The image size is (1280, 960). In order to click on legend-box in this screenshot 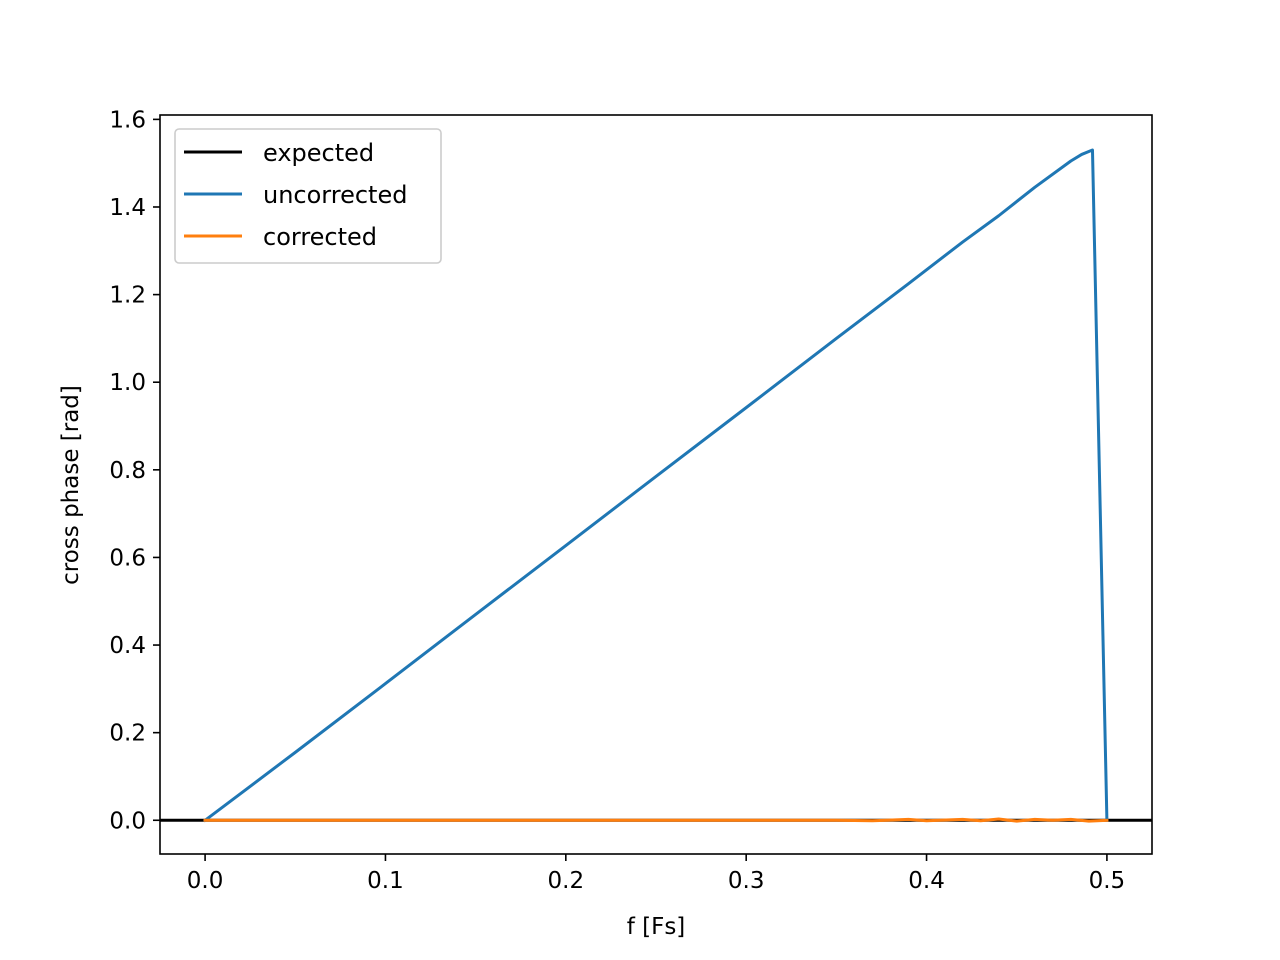, I will do `click(308, 196)`.